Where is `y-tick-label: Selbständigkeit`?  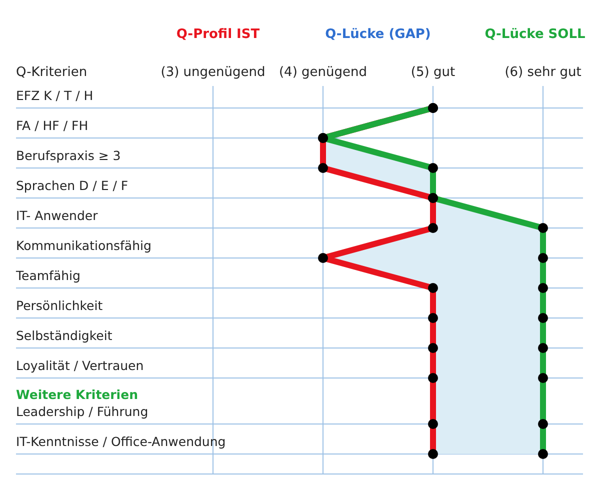
y-tick-label: Selbständigkeit is located at coordinates (64, 335).